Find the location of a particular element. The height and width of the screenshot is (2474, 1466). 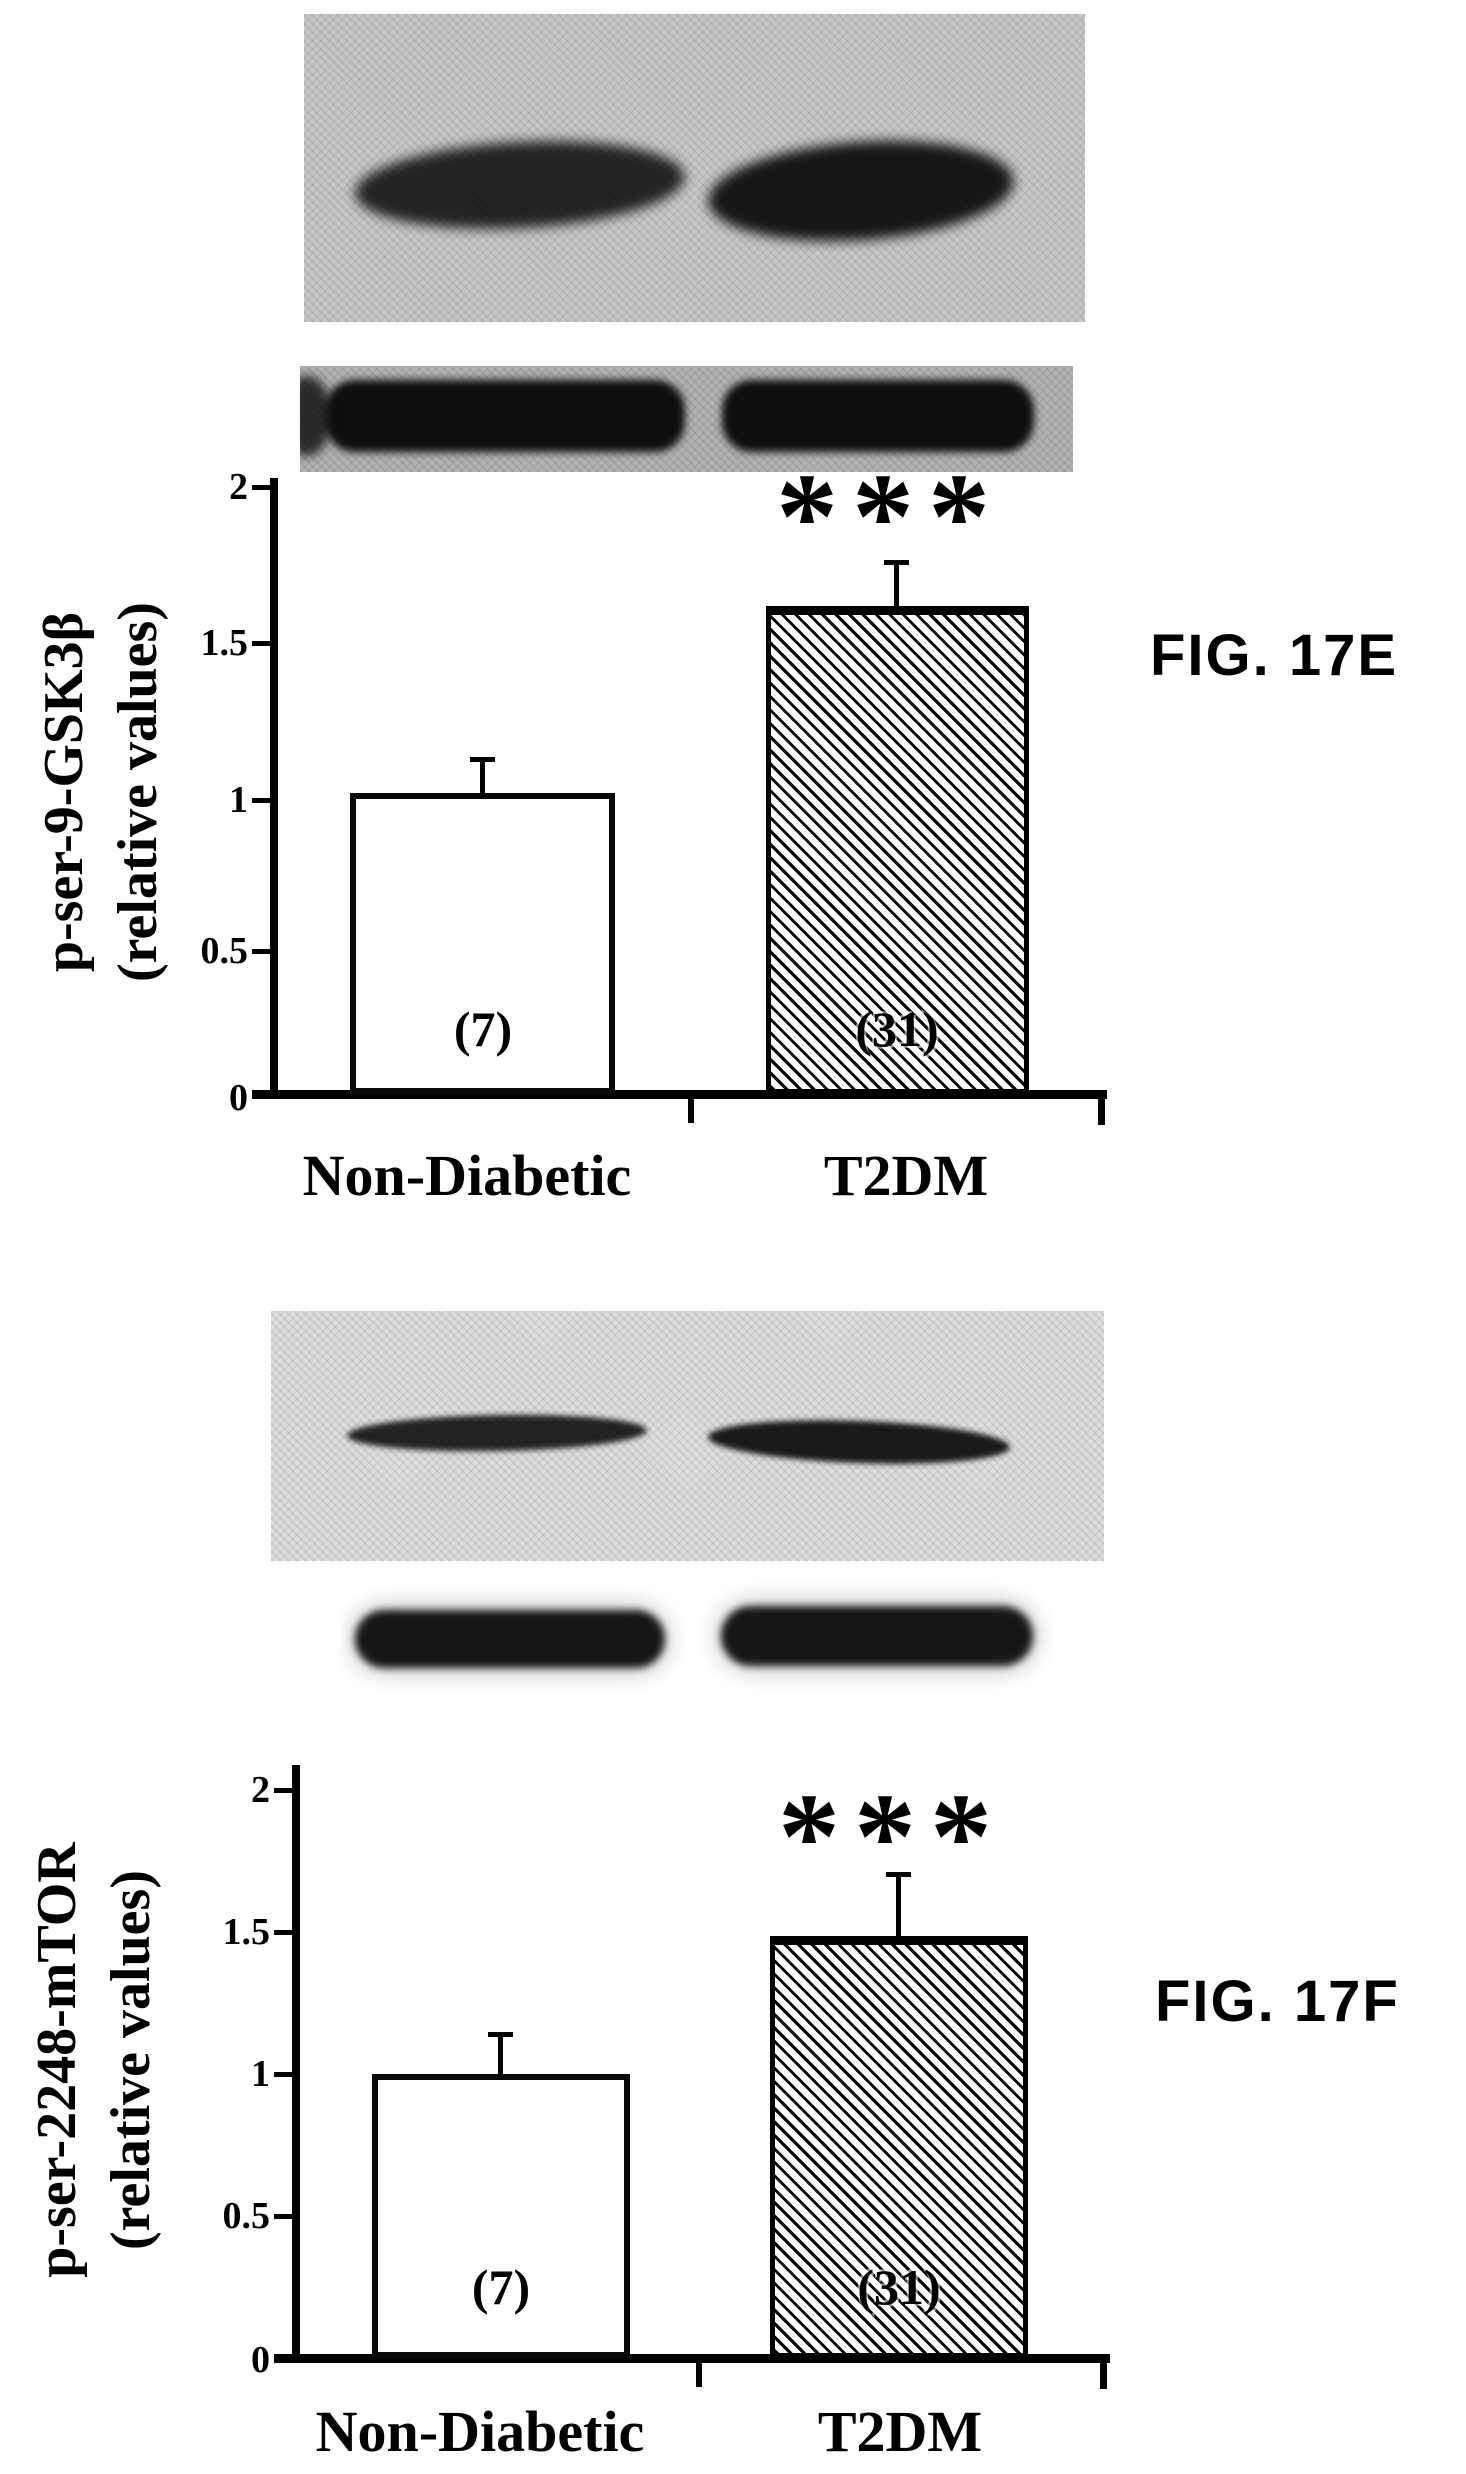

westernblot-17e-total is located at coordinates (686, 419).